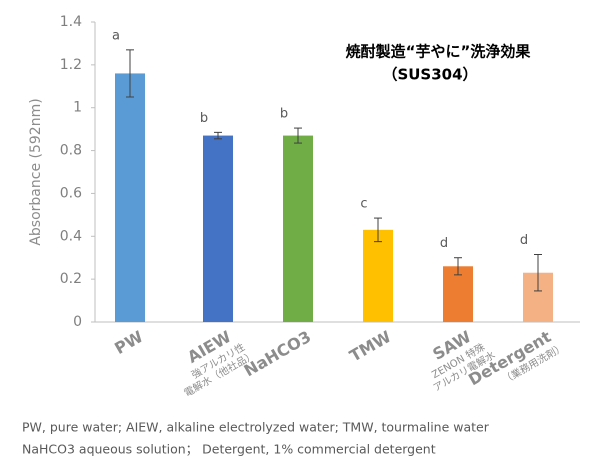 The image size is (600, 475). Describe the element at coordinates (429, 75) in the screenshot. I see `chart-subtitle: （SUS304）` at that location.